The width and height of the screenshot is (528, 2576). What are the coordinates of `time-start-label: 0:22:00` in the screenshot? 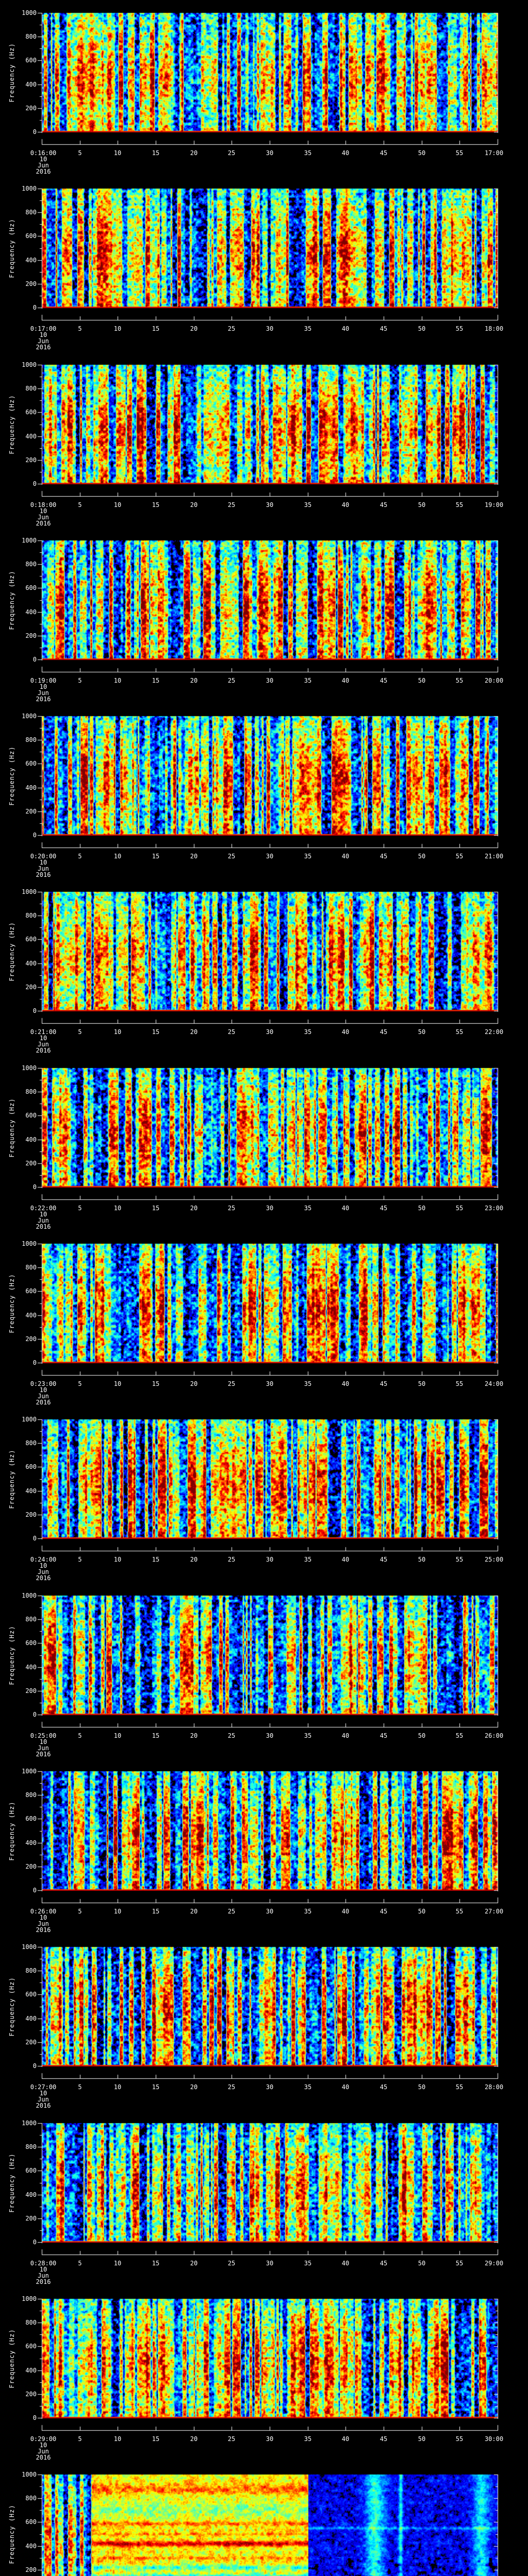 It's located at (43, 1208).